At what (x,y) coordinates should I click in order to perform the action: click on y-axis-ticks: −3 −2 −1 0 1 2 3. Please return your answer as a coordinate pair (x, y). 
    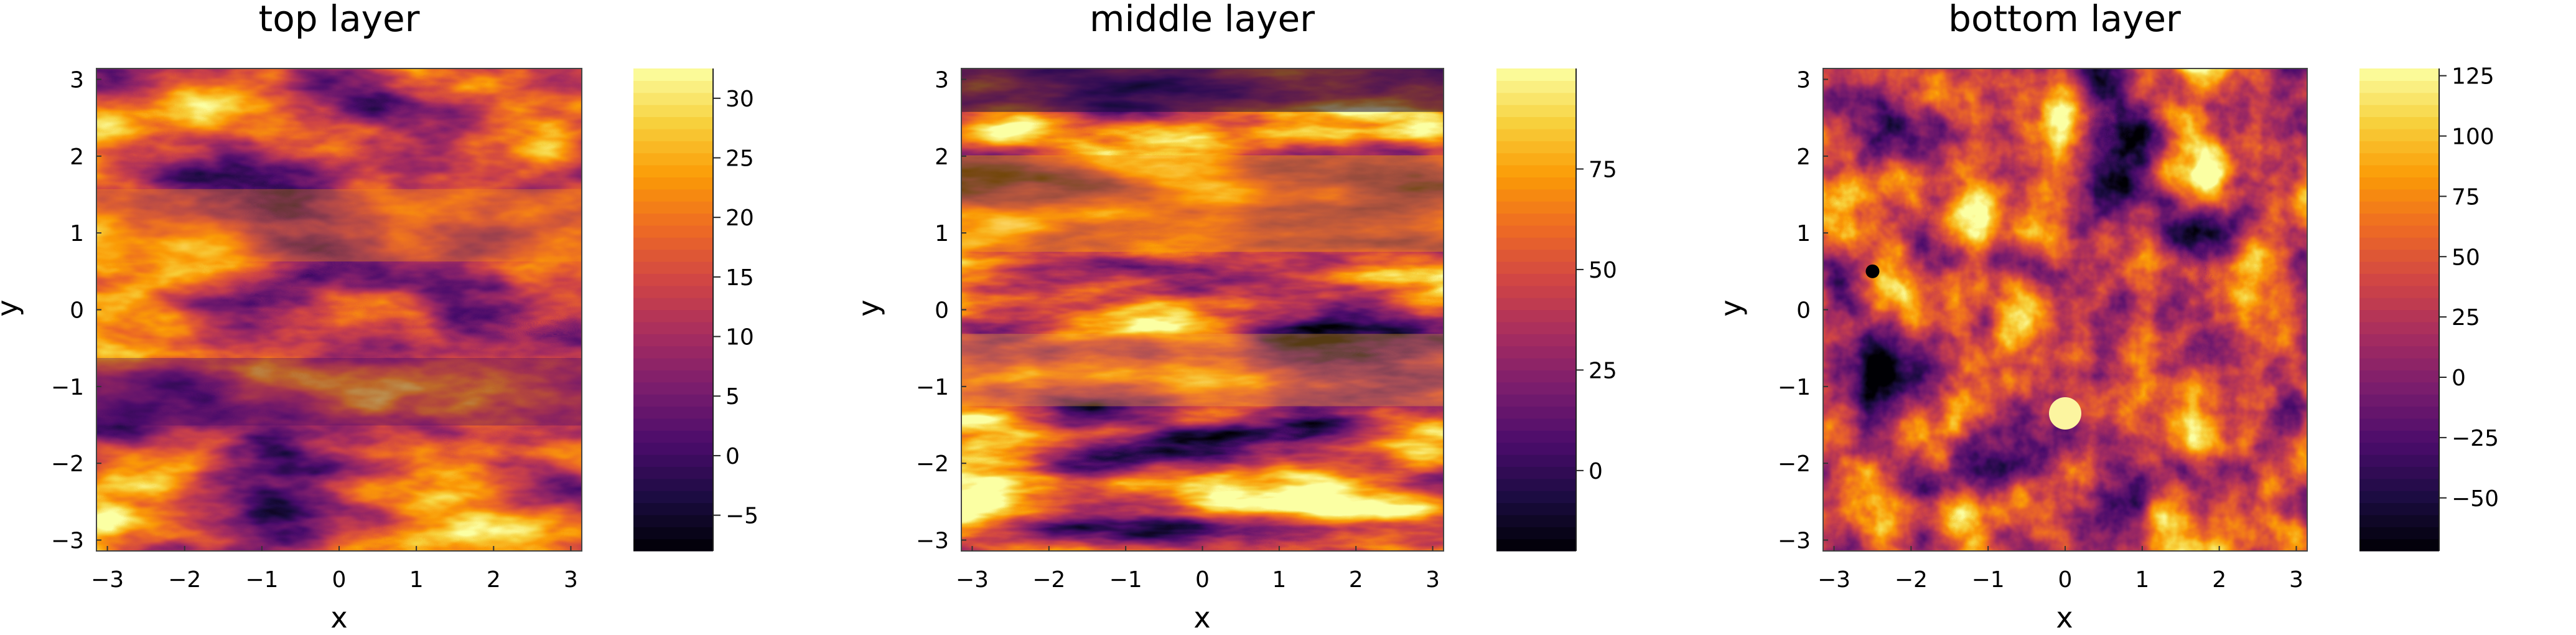
    Looking at the image, I should click on (76, 310).